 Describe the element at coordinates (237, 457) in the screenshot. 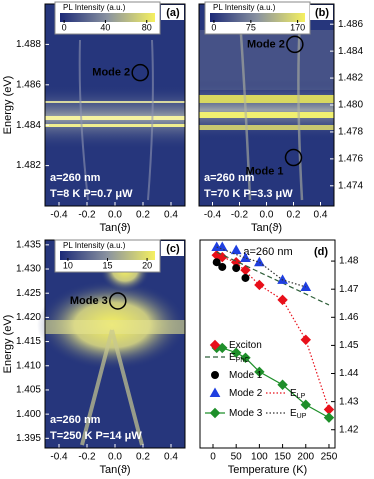

I see `x-tick-label: 50` at that location.